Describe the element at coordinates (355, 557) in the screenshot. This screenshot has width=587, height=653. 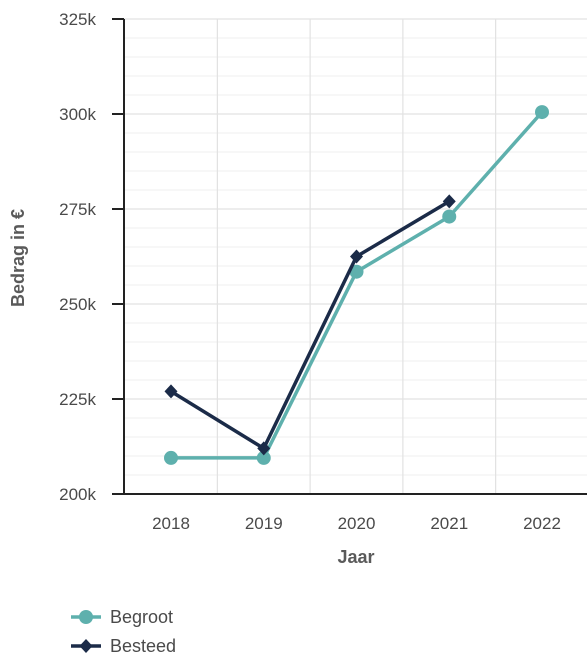
I see `x-axis-title: Jaar` at that location.